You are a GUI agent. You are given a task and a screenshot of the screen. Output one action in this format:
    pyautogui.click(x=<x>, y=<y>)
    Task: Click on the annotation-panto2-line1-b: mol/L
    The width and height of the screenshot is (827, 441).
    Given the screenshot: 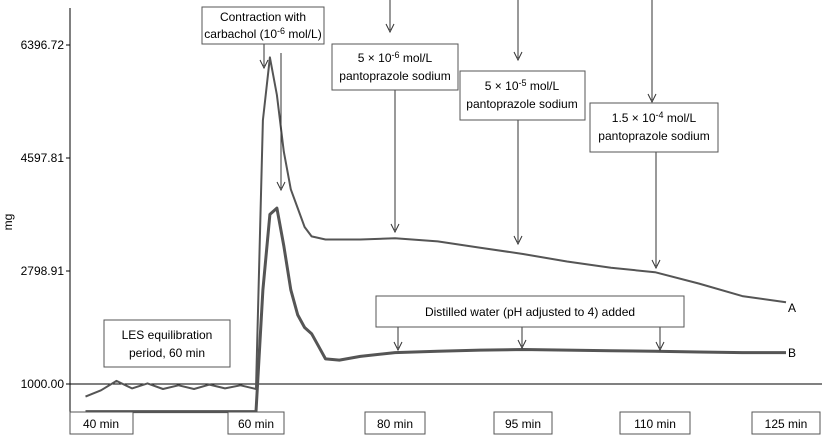 What is the action you would take?
    pyautogui.click(x=543, y=86)
    